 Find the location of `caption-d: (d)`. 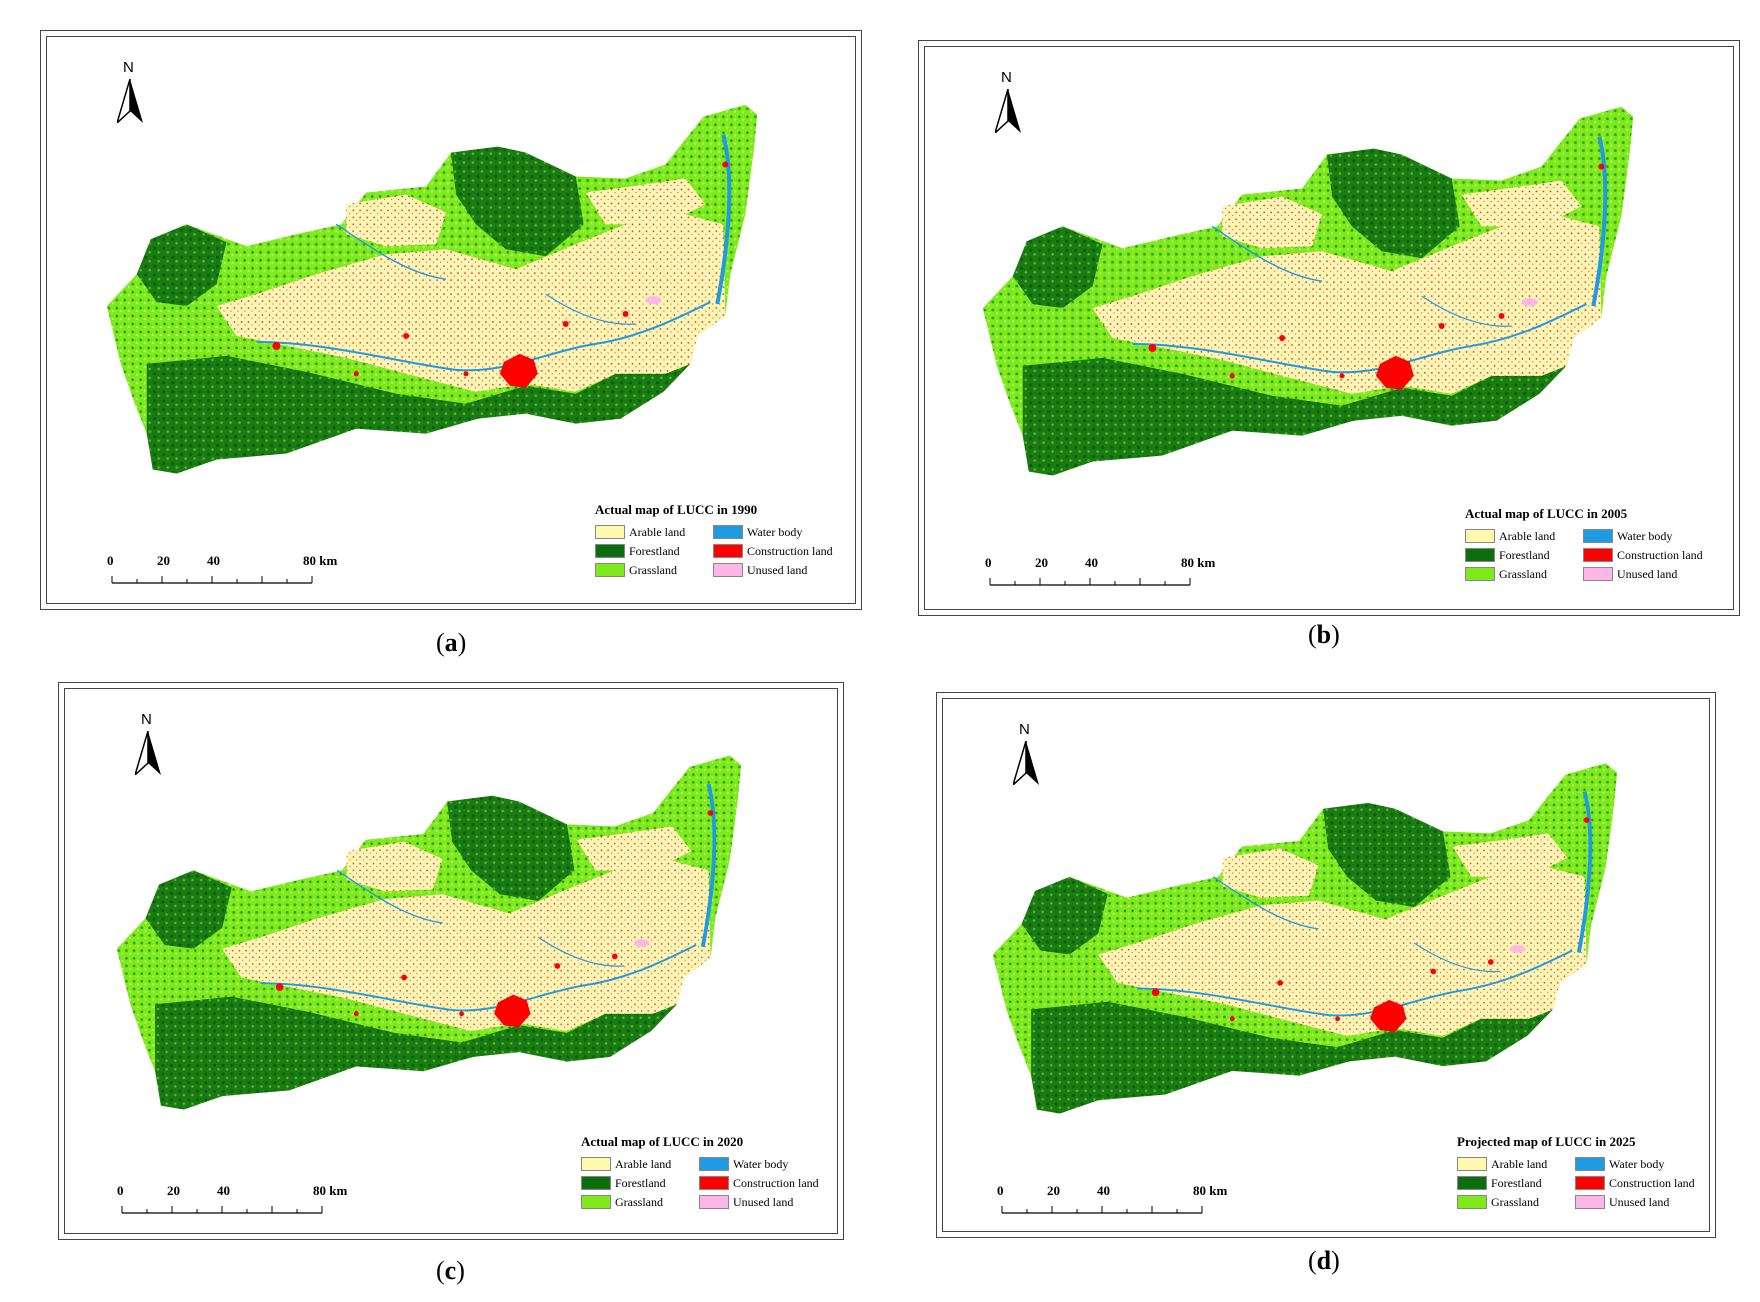

caption-d: (d) is located at coordinates (1324, 1260).